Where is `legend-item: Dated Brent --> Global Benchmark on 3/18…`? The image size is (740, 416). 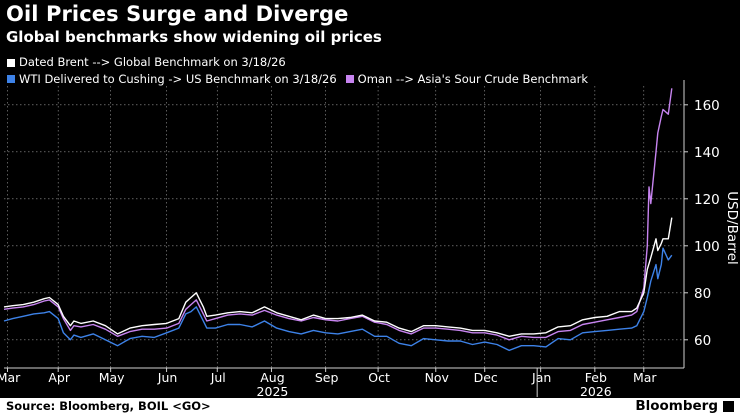 legend-item: Dated Brent --> Global Benchmark on 3/18… is located at coordinates (146, 62).